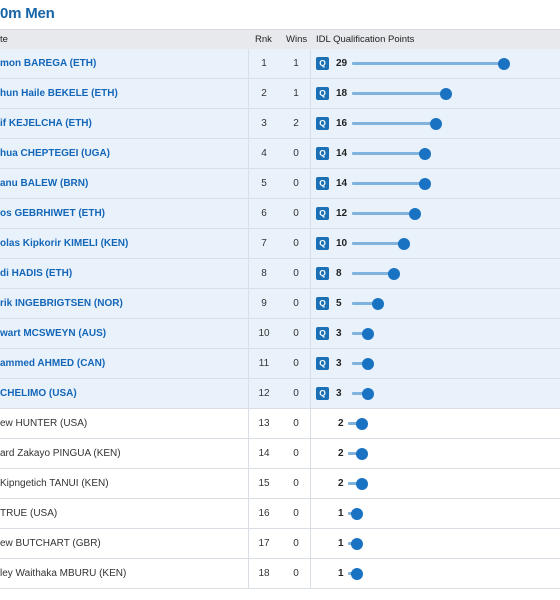 The image size is (560, 600). Describe the element at coordinates (280, 244) in the screenshot. I see `table-row: olas Kipkorir KIMELI (KEN) 7 0 Q 10` at that location.